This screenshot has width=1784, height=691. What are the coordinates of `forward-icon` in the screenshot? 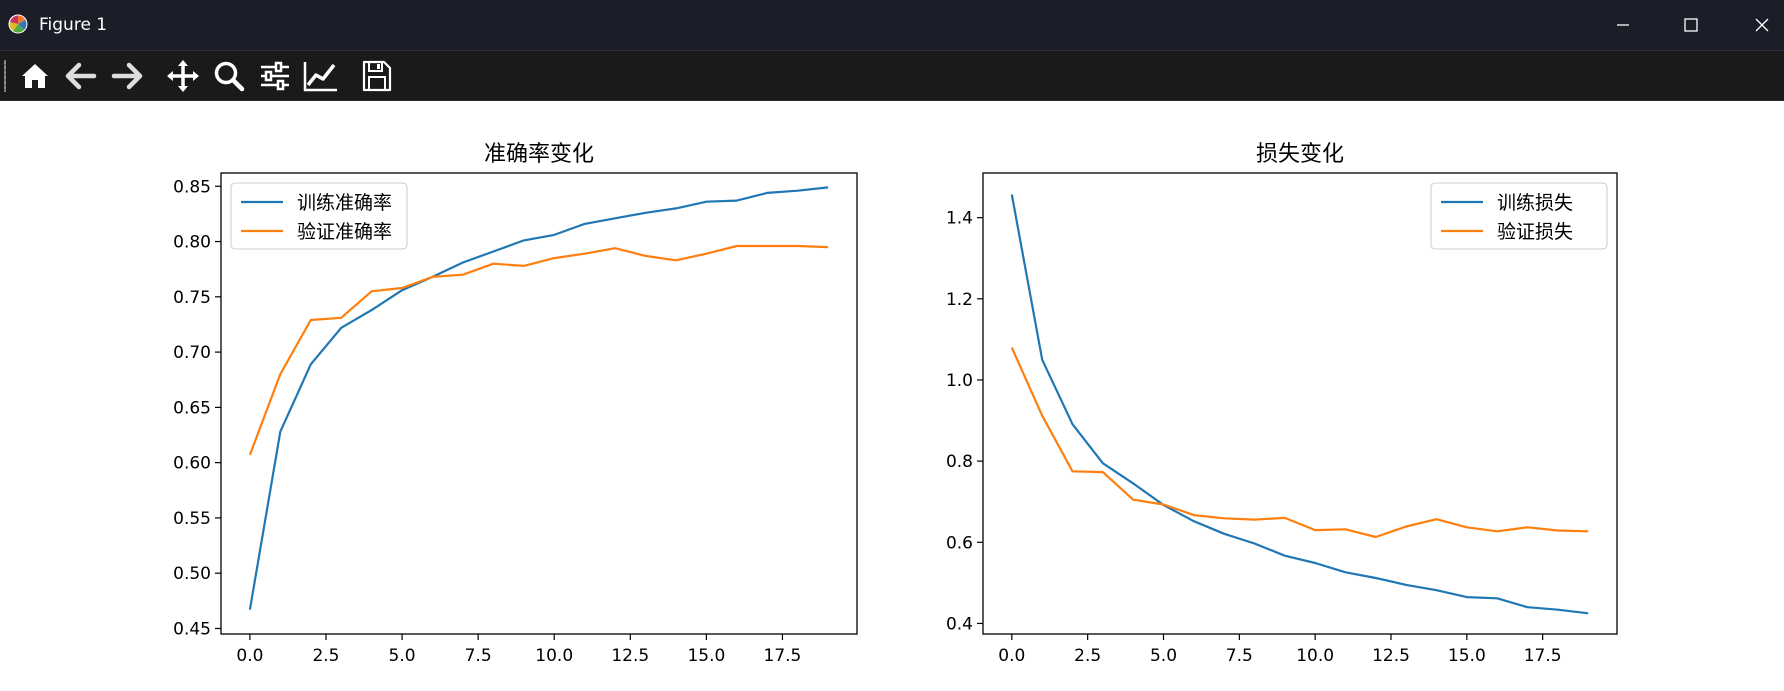 It's located at (127, 76).